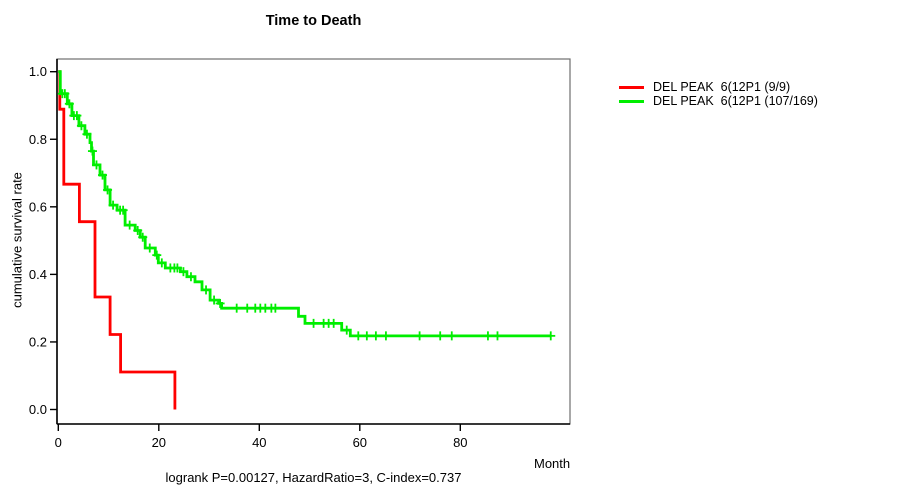 Image resolution: width=900 pixels, height=500 pixels. What do you see at coordinates (38, 341) in the screenshot?
I see `y-tick-label: 0.2` at bounding box center [38, 341].